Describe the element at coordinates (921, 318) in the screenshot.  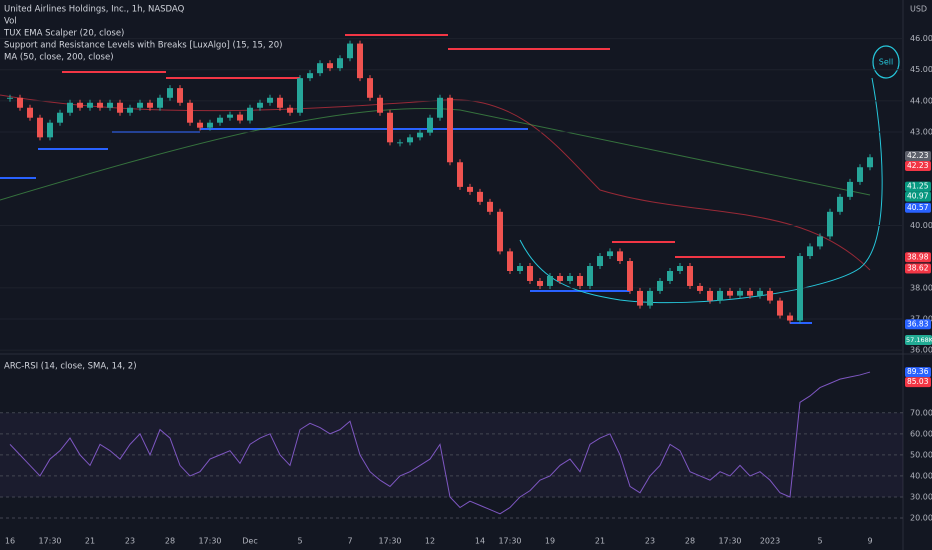
I see `y-tick-label: 37.00` at that location.